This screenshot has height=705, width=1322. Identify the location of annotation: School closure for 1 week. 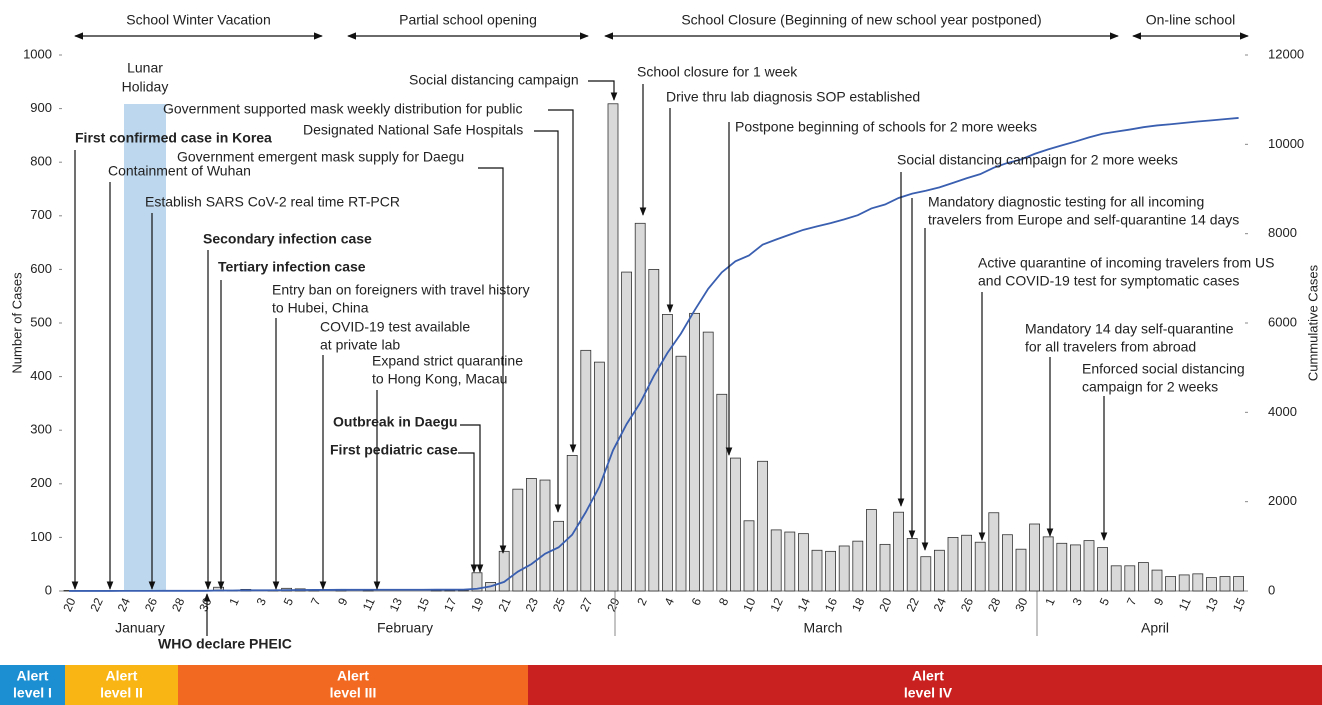
(717, 72).